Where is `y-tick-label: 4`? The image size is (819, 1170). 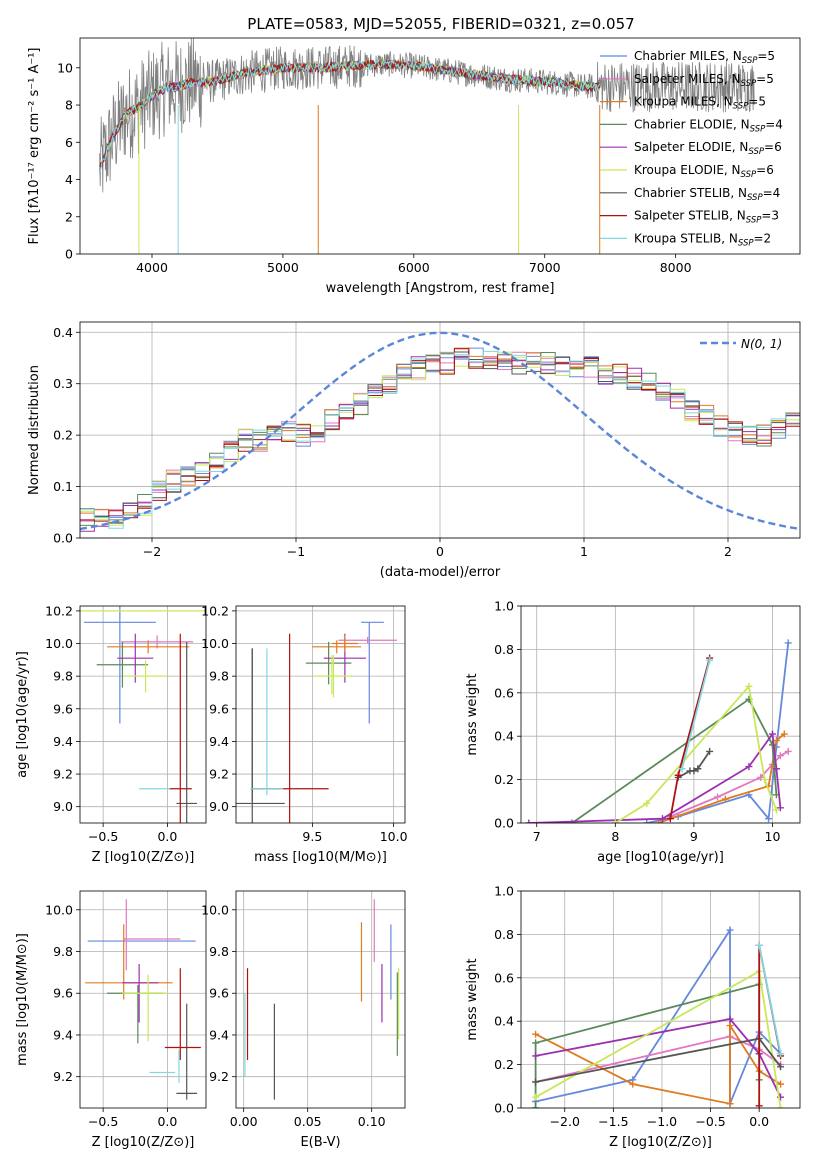 y-tick-label: 4 is located at coordinates (69, 179).